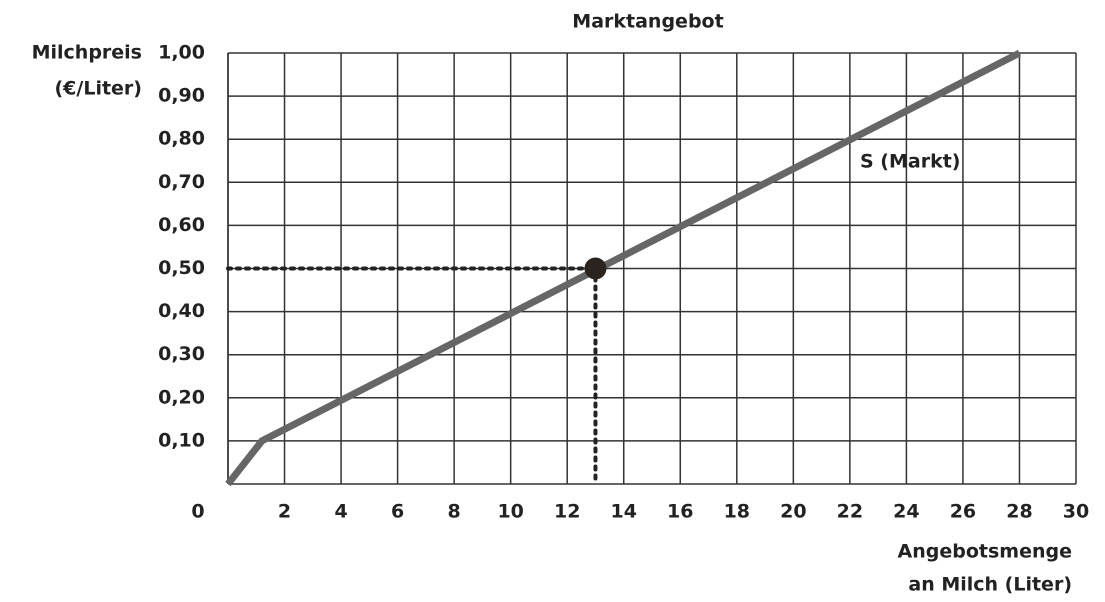 The width and height of the screenshot is (1105, 602). What do you see at coordinates (990, 585) in the screenshot?
I see `x-axis-label: an Milch (Liter)` at bounding box center [990, 585].